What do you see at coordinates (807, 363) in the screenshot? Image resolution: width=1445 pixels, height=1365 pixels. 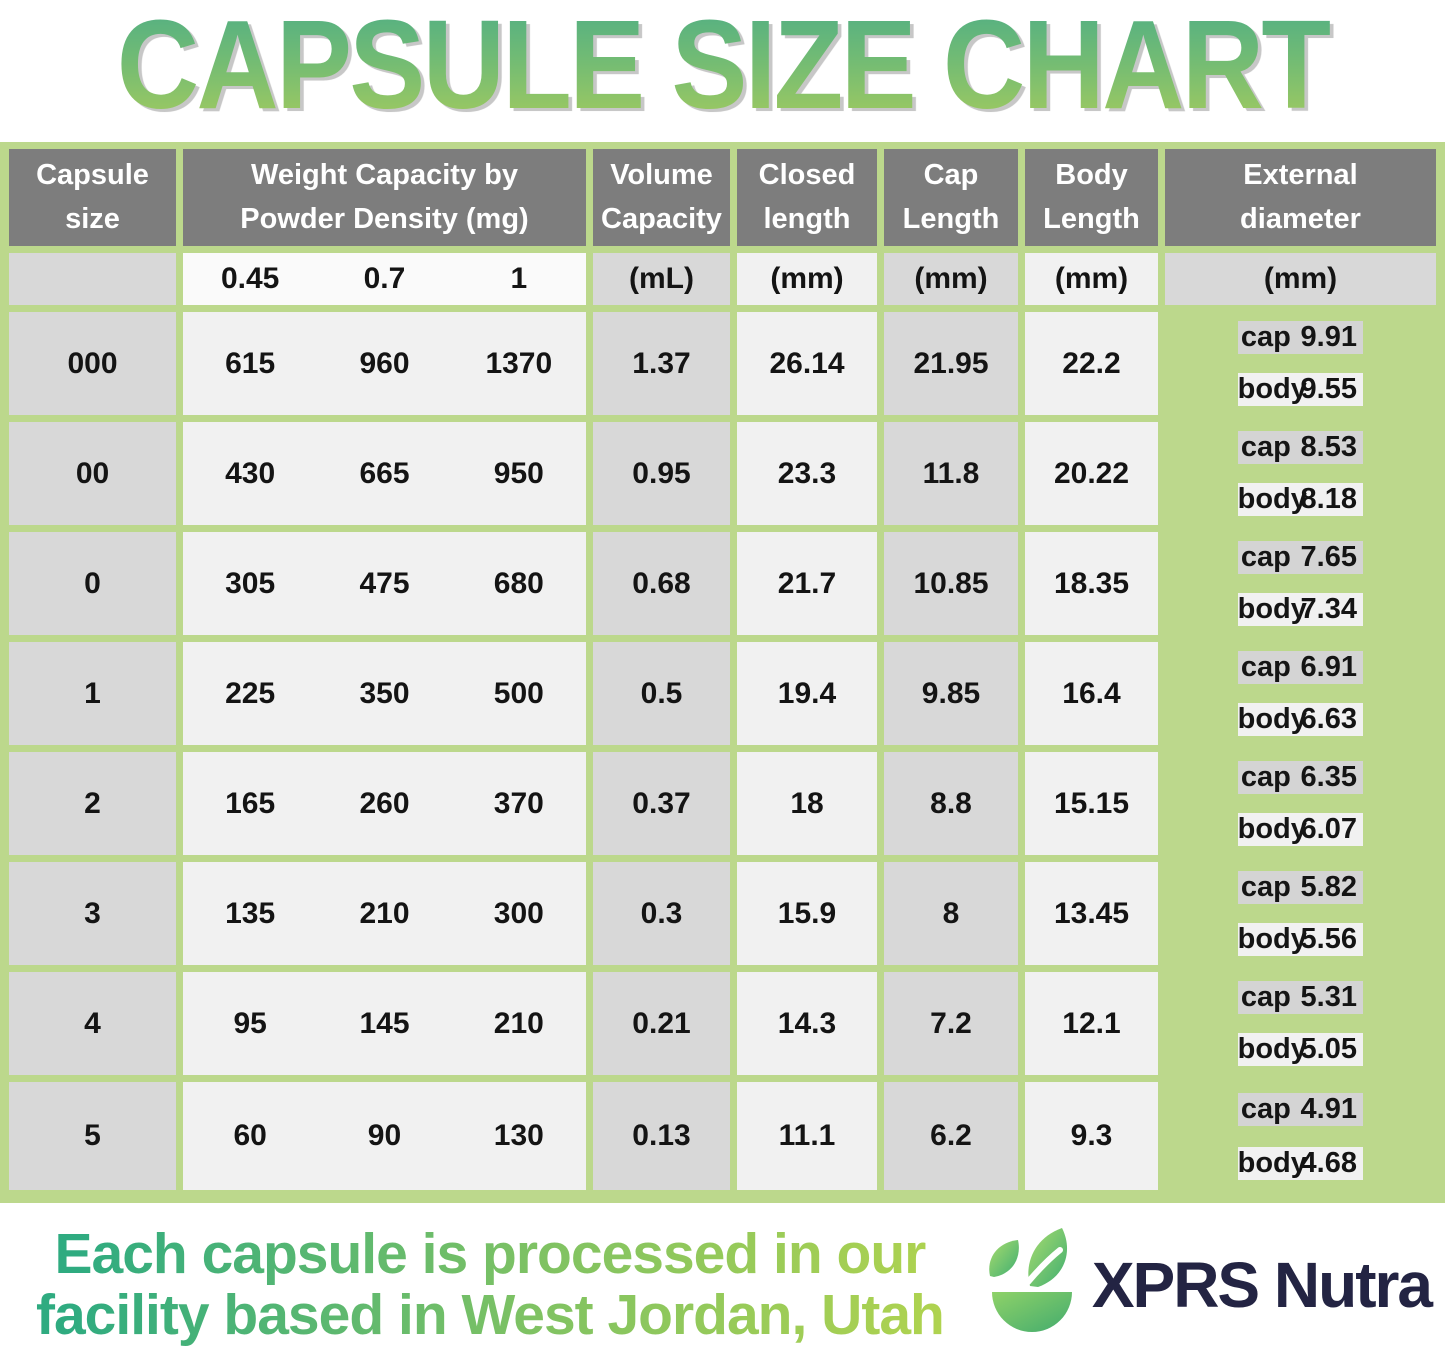 I see `cell-closed-length: 26.14` at bounding box center [807, 363].